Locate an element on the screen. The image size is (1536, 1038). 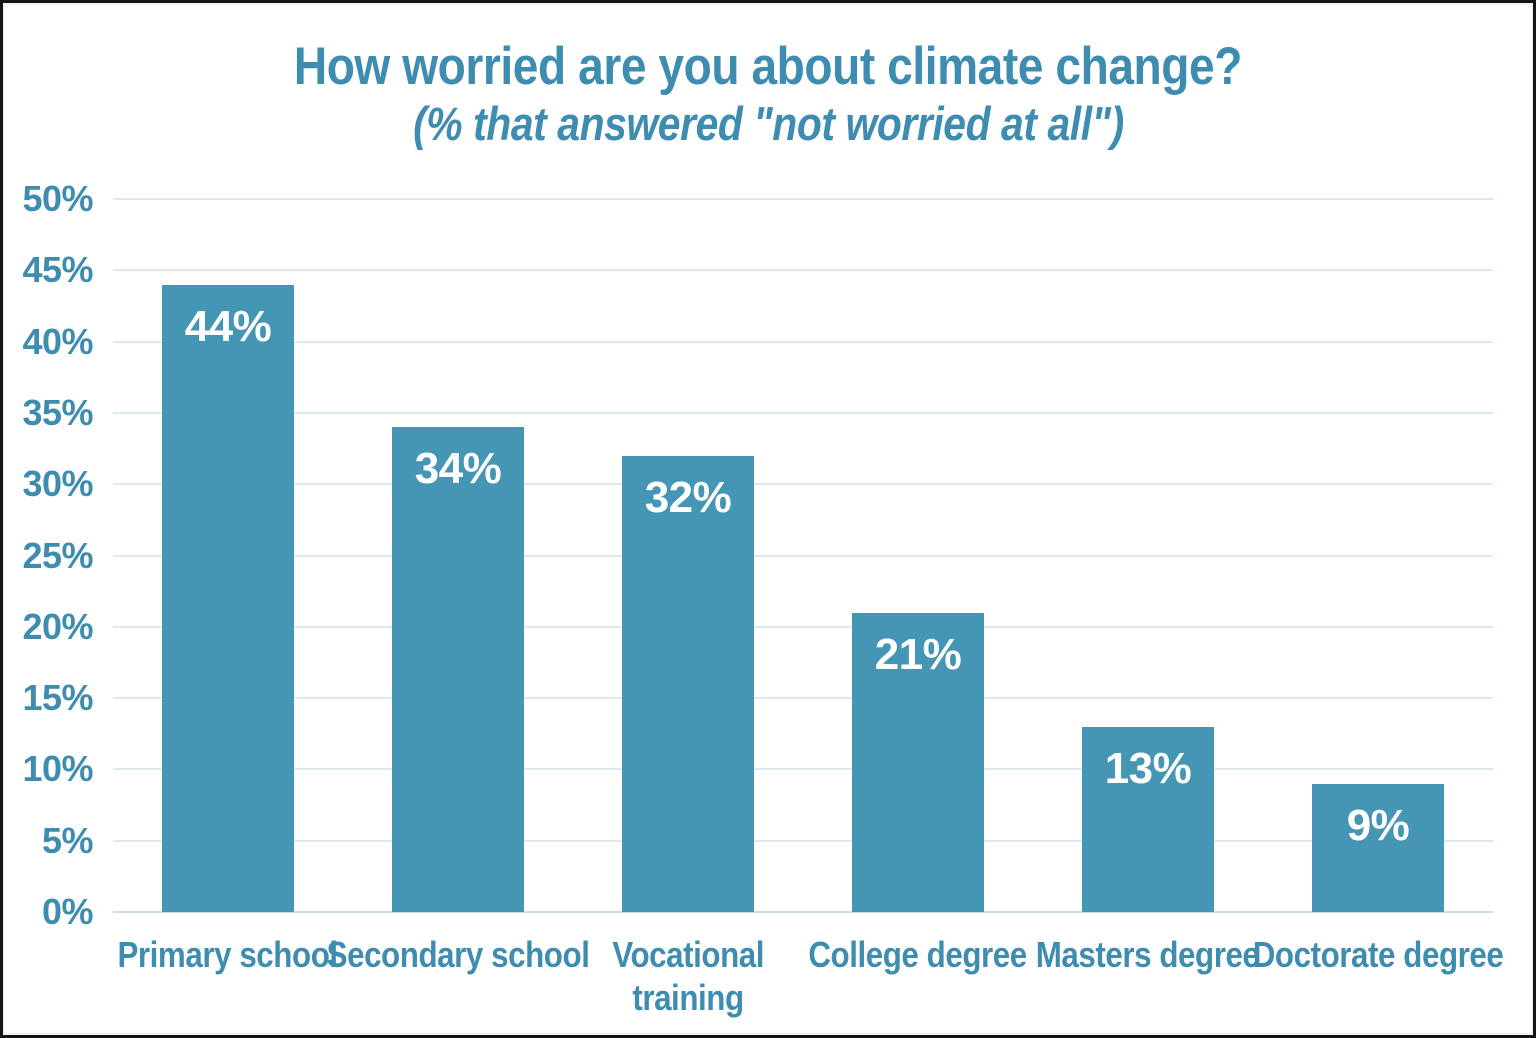
x-axis-label-line: Primary school is located at coordinates (228, 954).